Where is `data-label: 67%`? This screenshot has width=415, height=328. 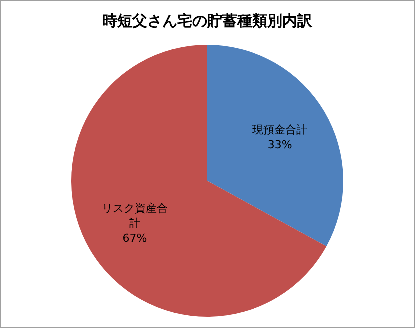 data-label: 67% is located at coordinates (135, 238).